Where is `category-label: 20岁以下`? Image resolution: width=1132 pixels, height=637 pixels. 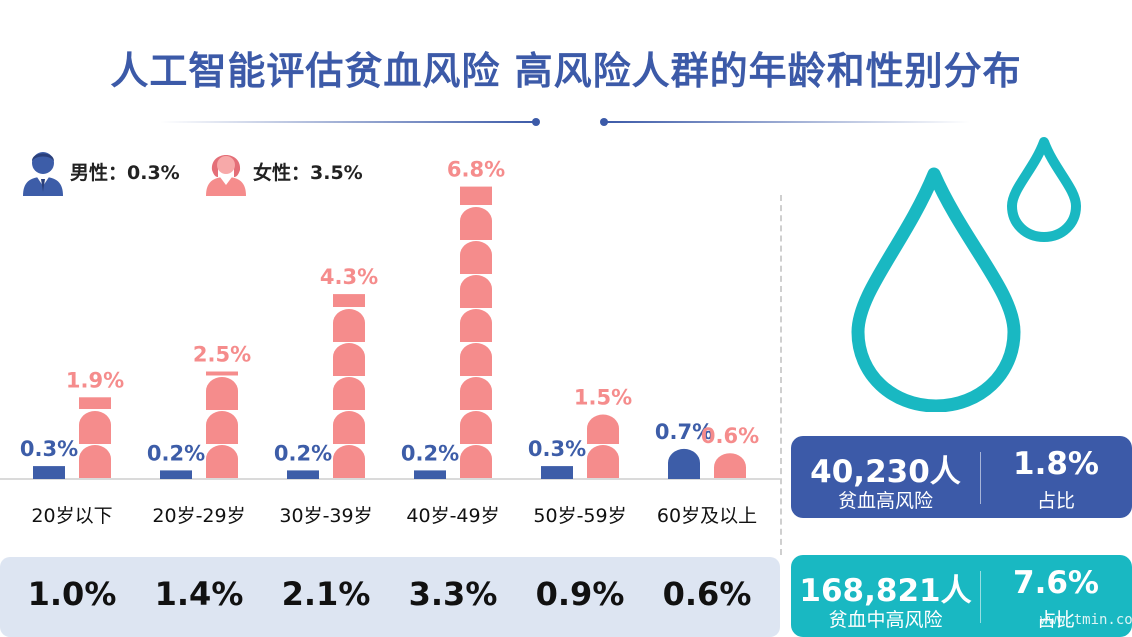
category-label: 20岁以下 is located at coordinates (71, 516).